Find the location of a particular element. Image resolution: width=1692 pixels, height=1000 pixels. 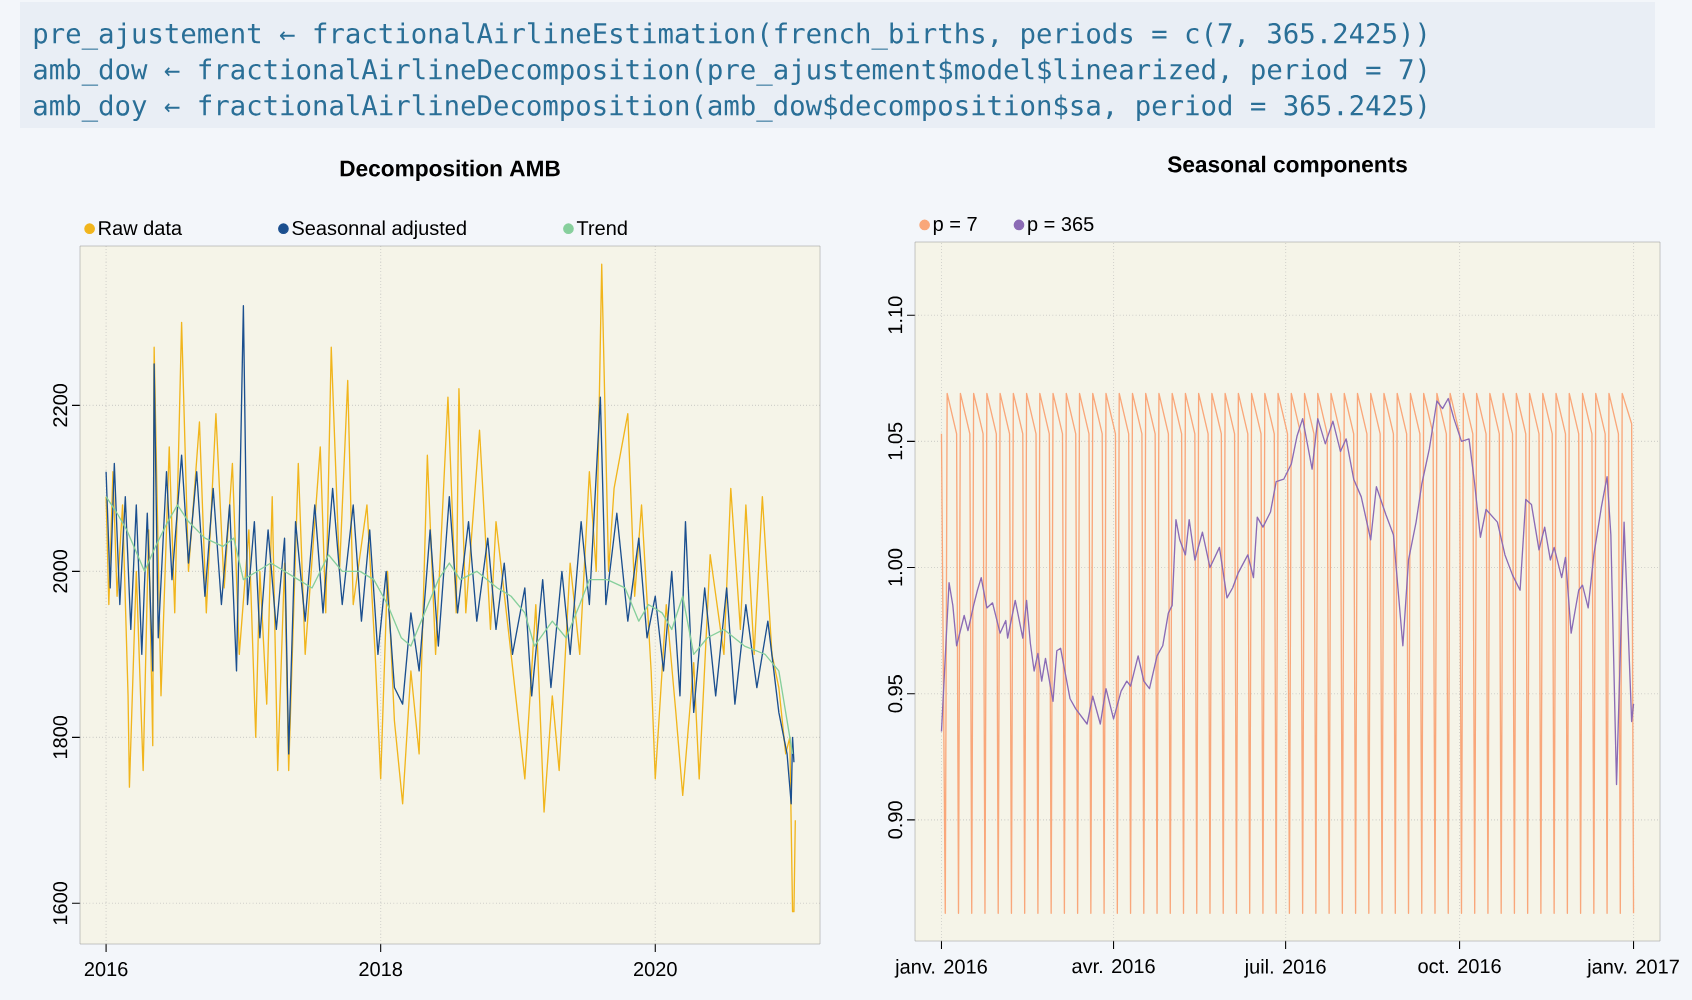

text: amb_dow ← fractionalAirlineDecomposition(pre_ajustement$model$linearized, period = 7) is located at coordinates (730, 72).